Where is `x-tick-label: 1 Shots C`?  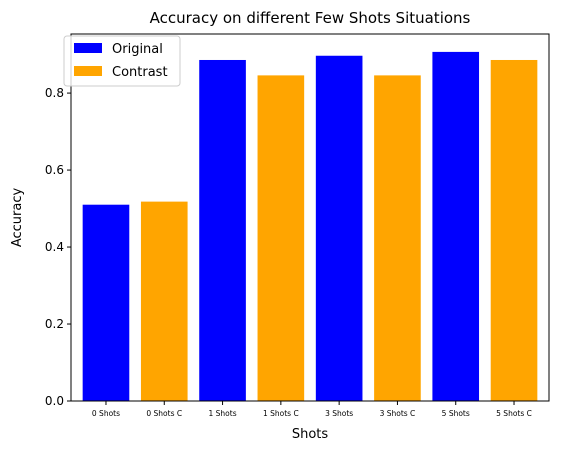 x-tick-label: 1 Shots C is located at coordinates (281, 413).